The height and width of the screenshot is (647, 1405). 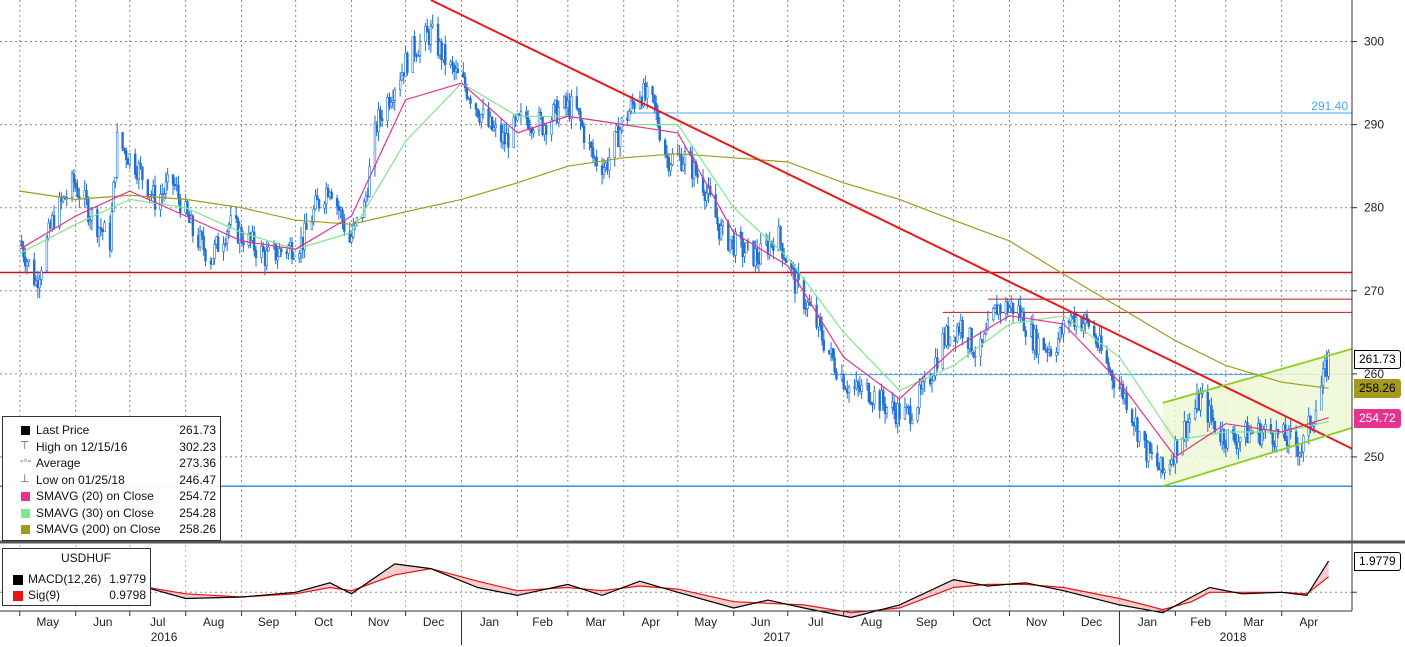 What do you see at coordinates (705, 622) in the screenshot?
I see `month-label-may-2017: May` at bounding box center [705, 622].